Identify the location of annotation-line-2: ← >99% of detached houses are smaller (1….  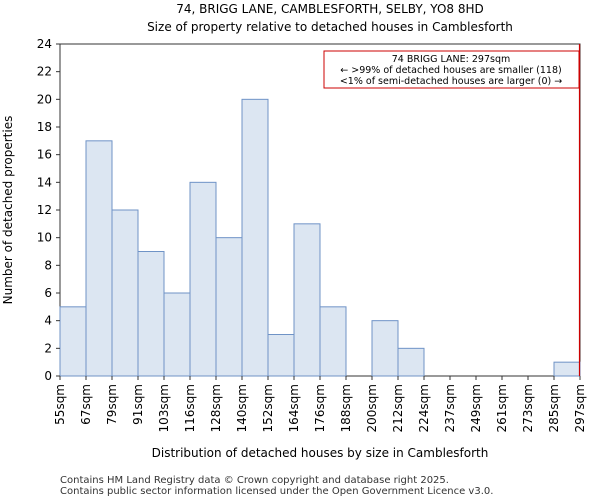
(450, 70).